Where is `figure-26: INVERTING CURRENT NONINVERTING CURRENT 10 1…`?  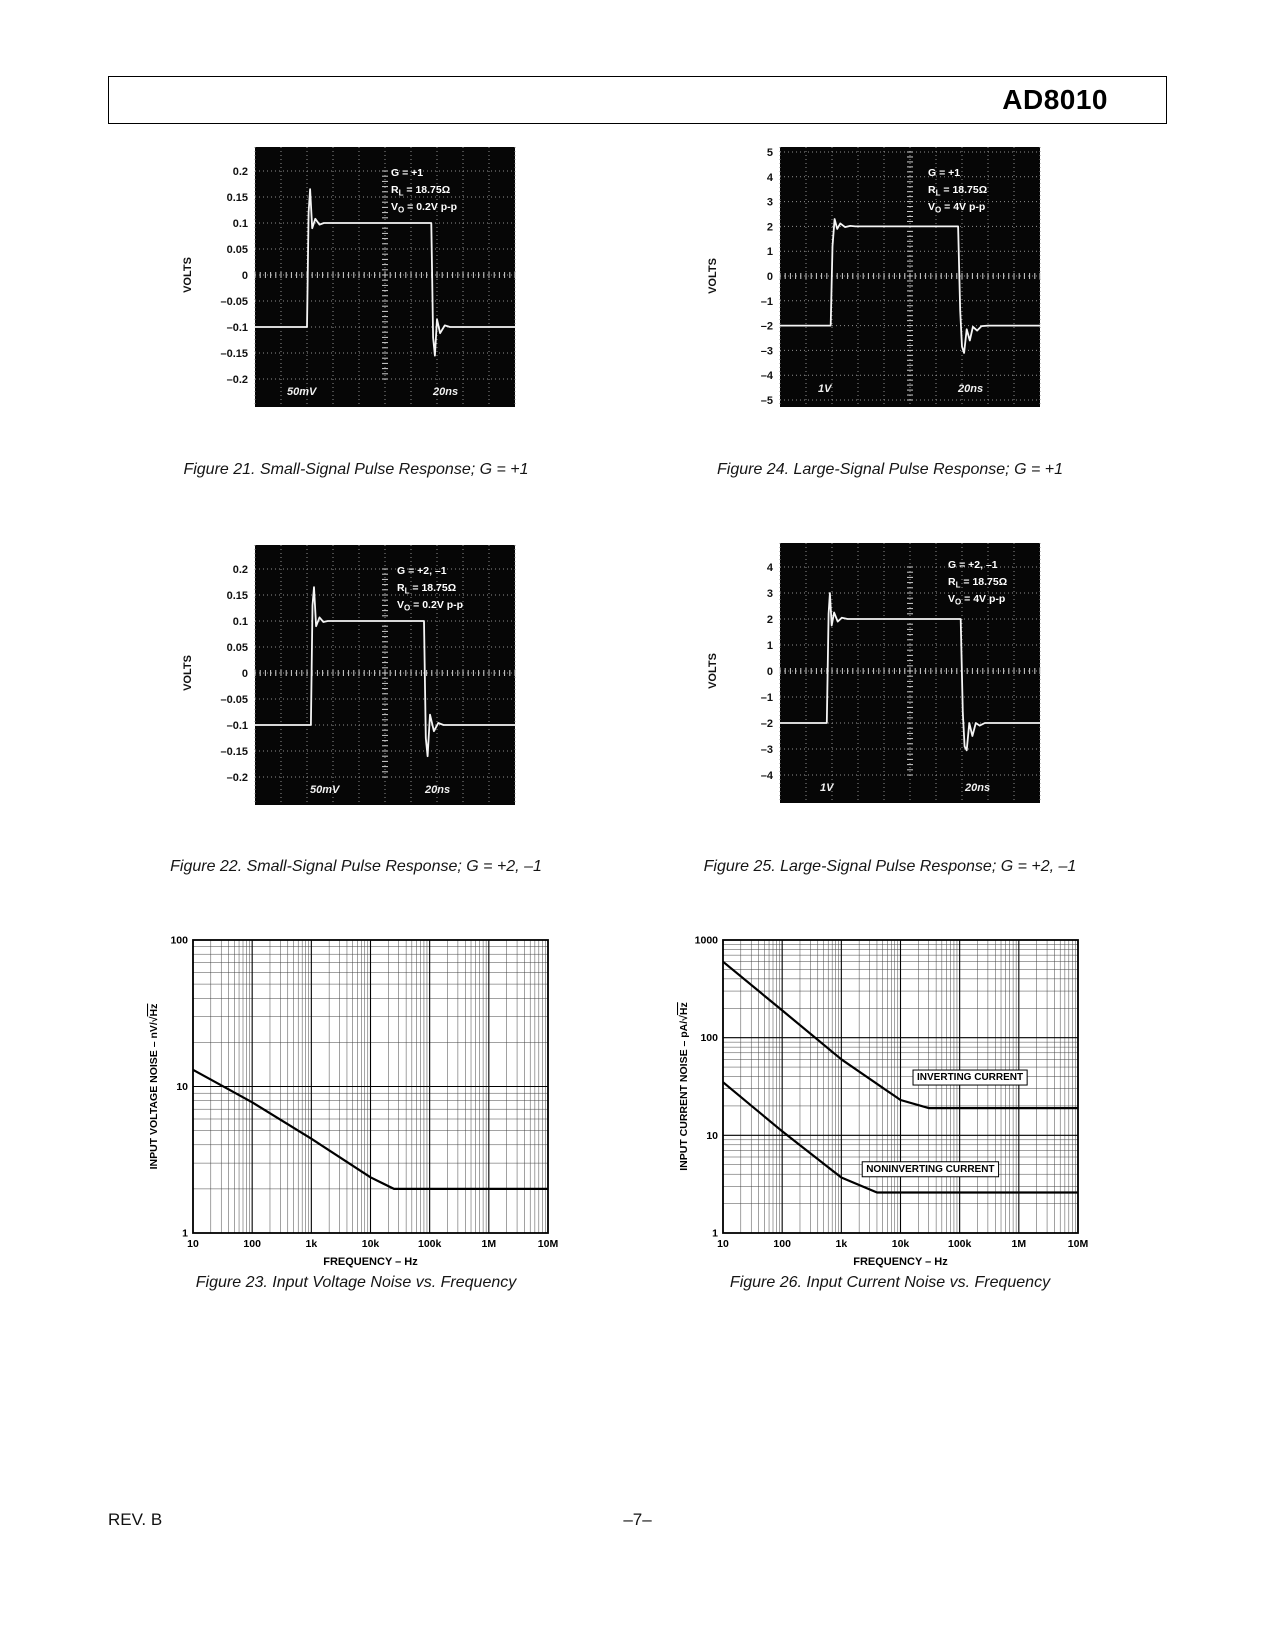
figure-26: INVERTING CURRENT NONINVERTING CURRENT 10 1… is located at coordinates (895, 1103).